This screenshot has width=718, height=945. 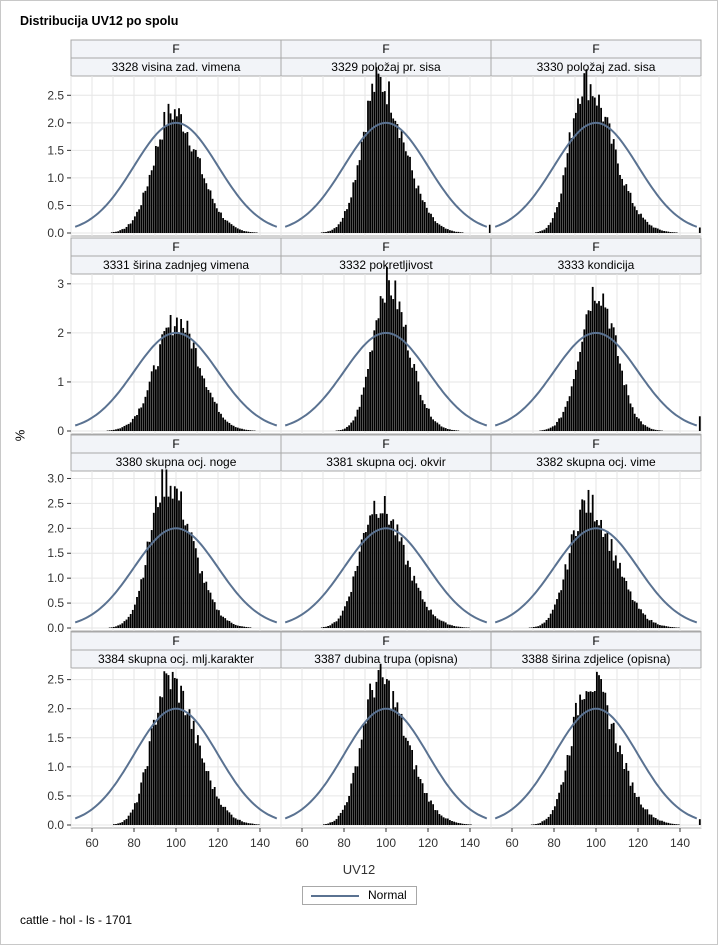 What do you see at coordinates (596, 659) in the screenshot?
I see `panel-trait-label: 3388 širina zdjelice (opisna)` at bounding box center [596, 659].